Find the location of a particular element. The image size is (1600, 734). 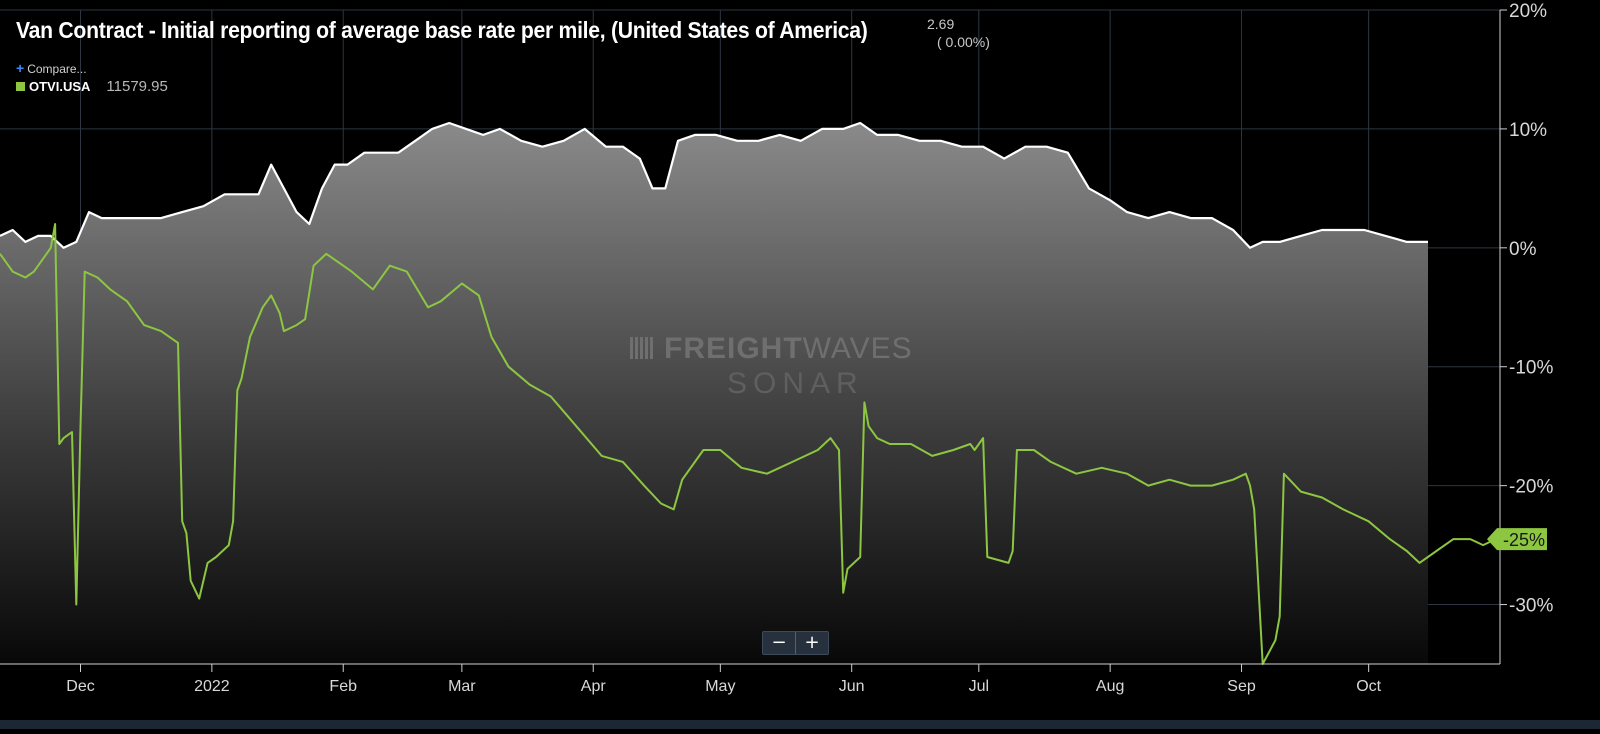

x-tick-label: Dec is located at coordinates (80, 686).